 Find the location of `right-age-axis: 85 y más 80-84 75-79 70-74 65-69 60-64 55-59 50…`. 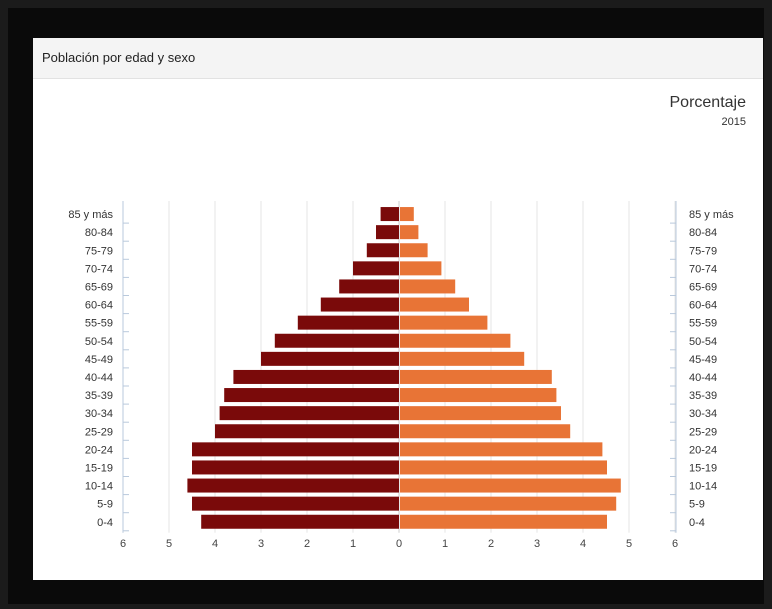

right-age-axis: 85 y más 80-84 75-79 70-74 65-69 60-64 55-59 50… is located at coordinates (702, 367).